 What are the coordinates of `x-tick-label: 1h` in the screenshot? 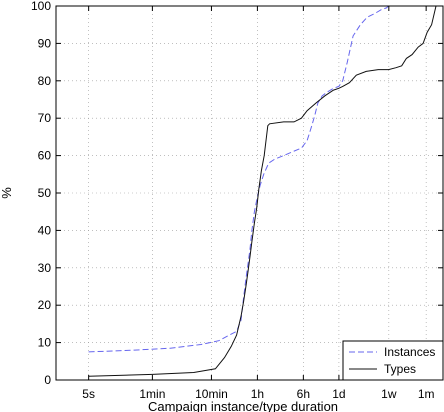 It's located at (257, 394).